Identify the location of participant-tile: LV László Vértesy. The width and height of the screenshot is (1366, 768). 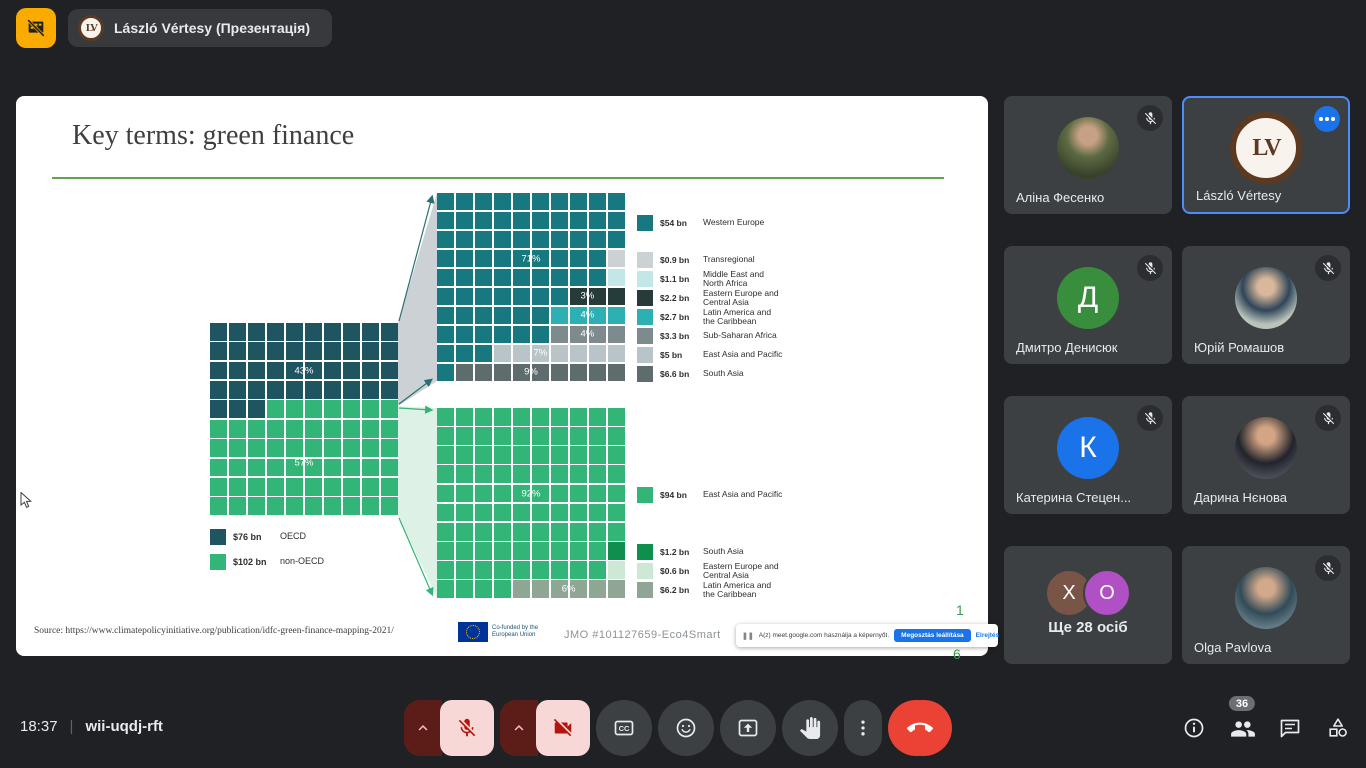
(1266, 155).